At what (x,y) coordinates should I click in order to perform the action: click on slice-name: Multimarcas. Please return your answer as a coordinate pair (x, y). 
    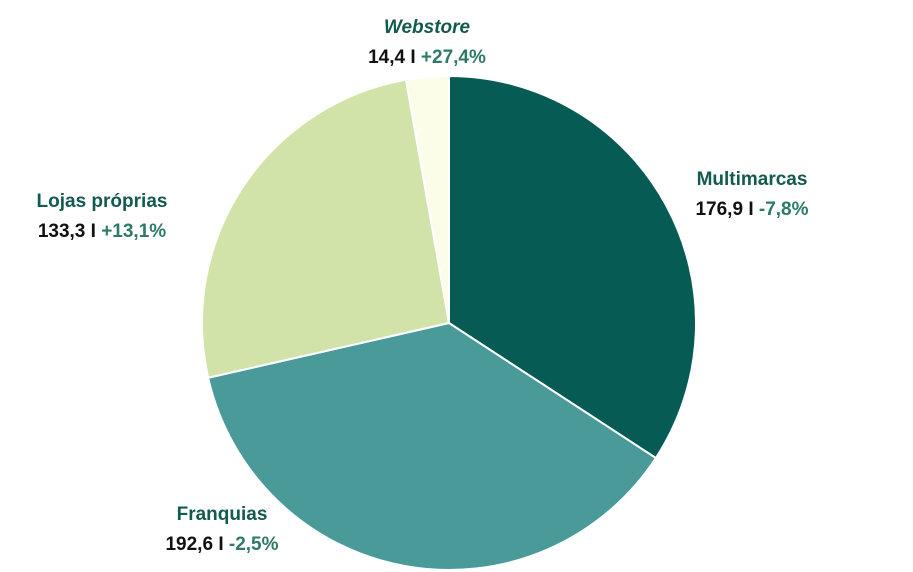
    Looking at the image, I should click on (752, 179).